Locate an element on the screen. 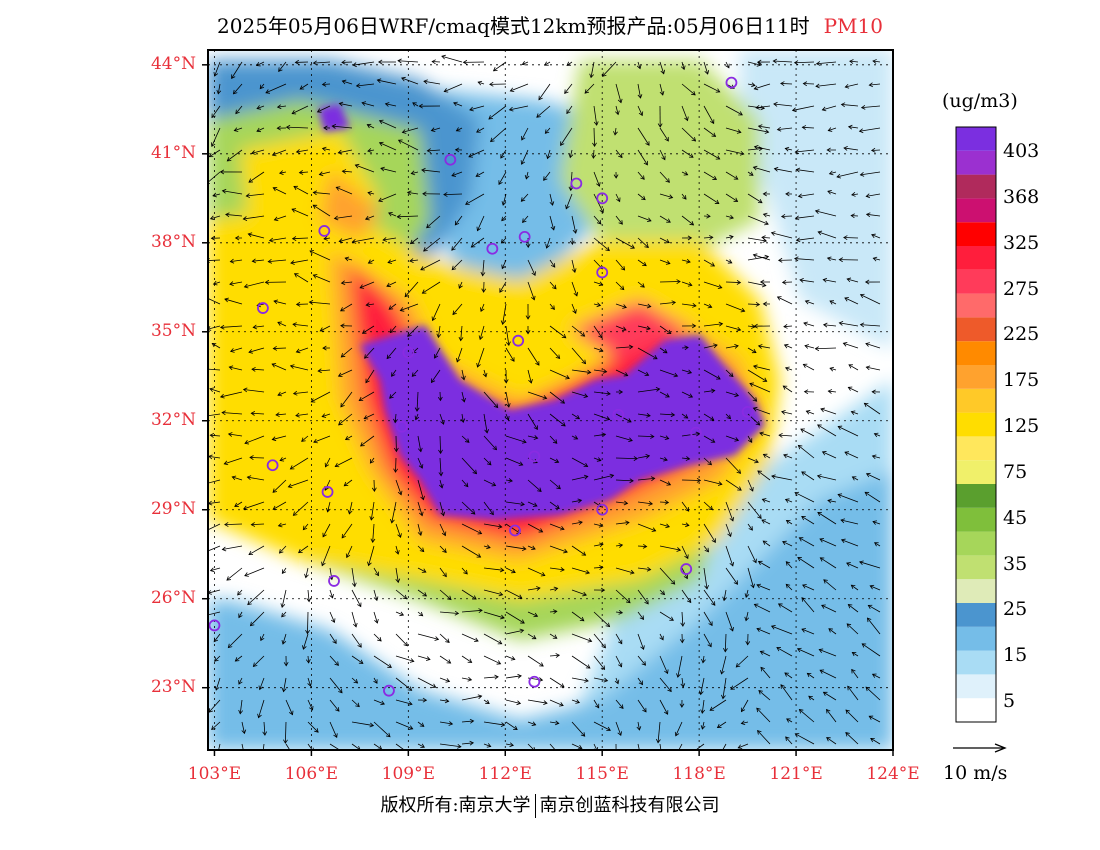 Image resolution: width=1100 pixels, height=850 pixels. lon-tick-label: 118°E is located at coordinates (699, 774).